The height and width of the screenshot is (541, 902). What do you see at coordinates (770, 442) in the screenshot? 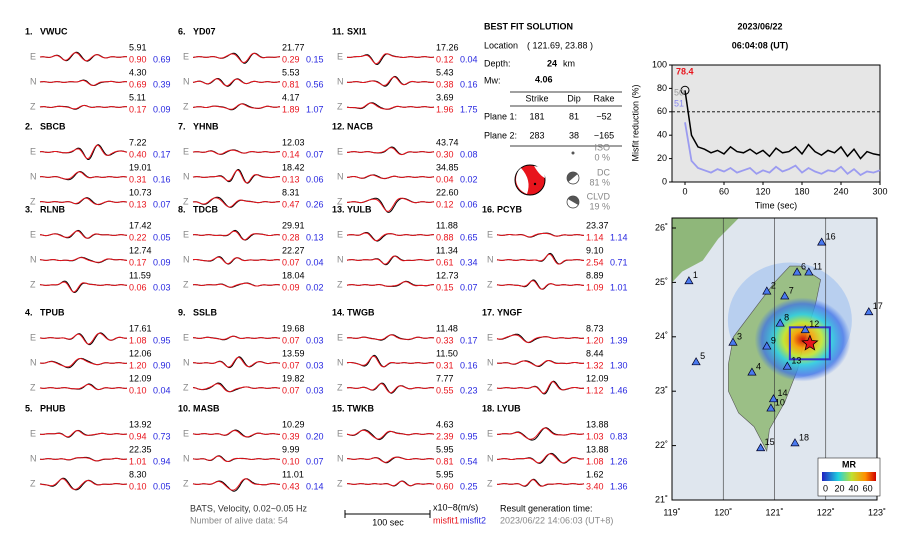
I see `station-label: 15` at bounding box center [770, 442].